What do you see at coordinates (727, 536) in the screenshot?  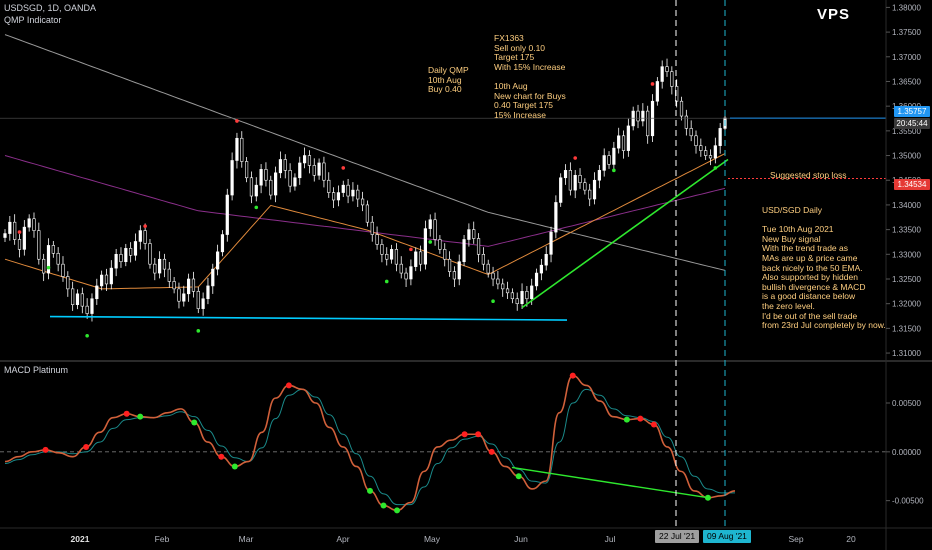 I see `time-tag-09-aug: 09 Aug '21` at bounding box center [727, 536].